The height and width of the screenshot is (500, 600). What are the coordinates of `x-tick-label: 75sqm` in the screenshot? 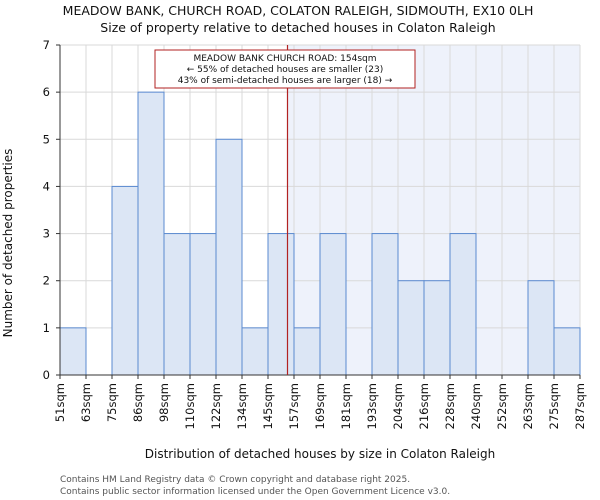 It's located at (112, 402).